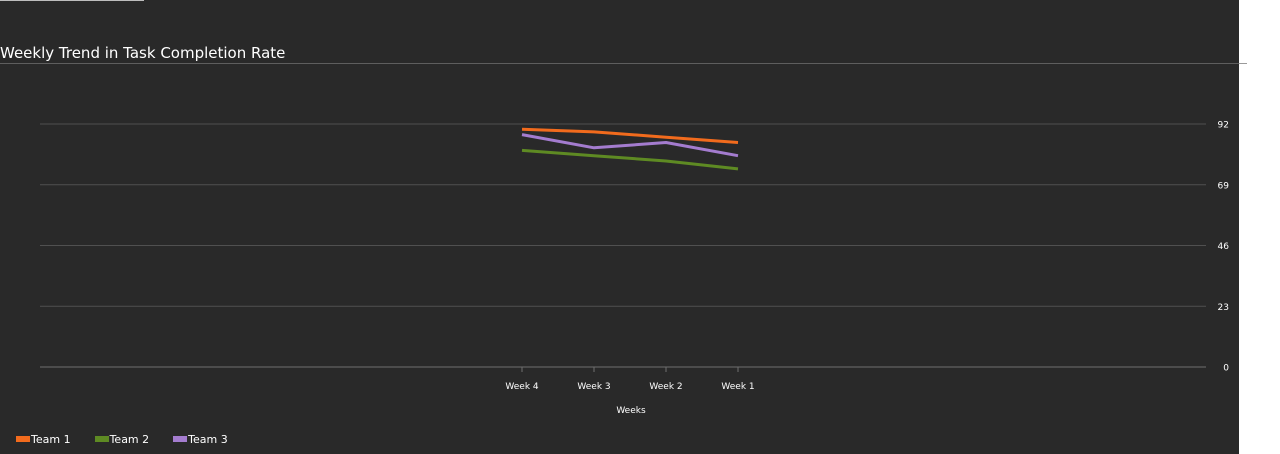 This screenshot has width=1280, height=454. Describe the element at coordinates (1224, 186) in the screenshot. I see `y-tick-label: 69` at that location.